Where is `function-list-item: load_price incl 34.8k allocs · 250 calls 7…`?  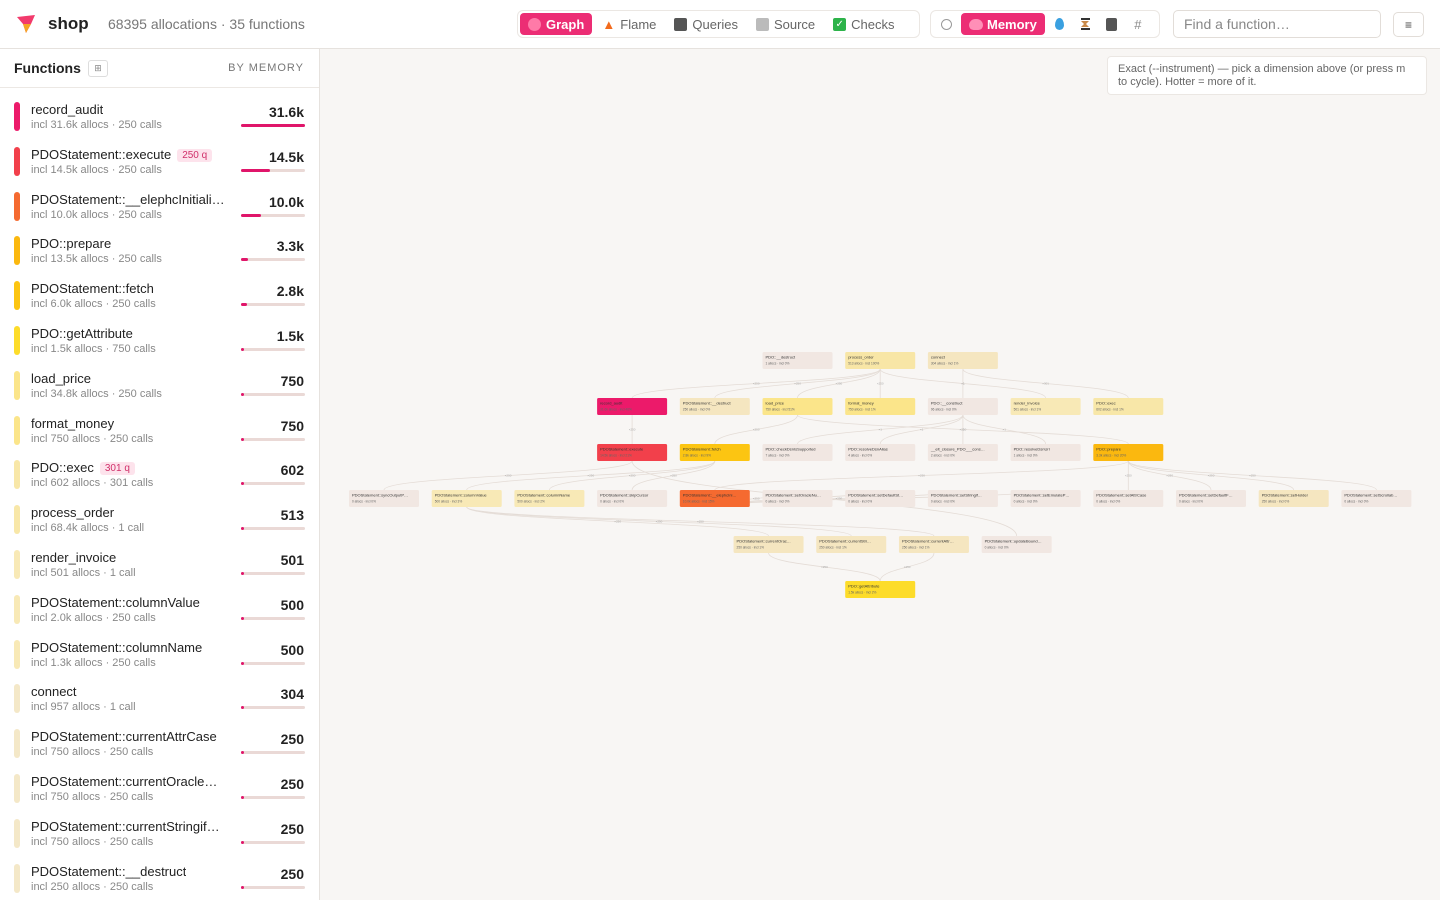
function-list-item: load_price incl 34.8k allocs · 250 calls 7… is located at coordinates (159, 390).